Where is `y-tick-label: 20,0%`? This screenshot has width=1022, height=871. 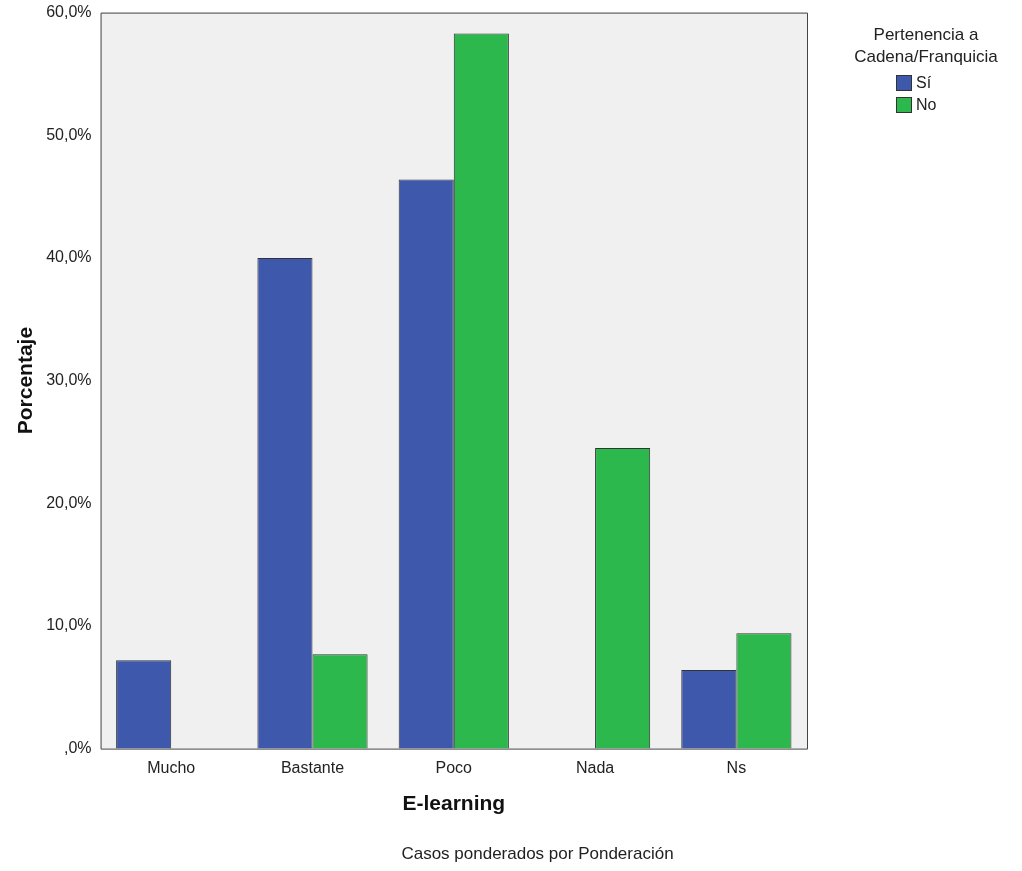 y-tick-label: 20,0% is located at coordinates (69, 502).